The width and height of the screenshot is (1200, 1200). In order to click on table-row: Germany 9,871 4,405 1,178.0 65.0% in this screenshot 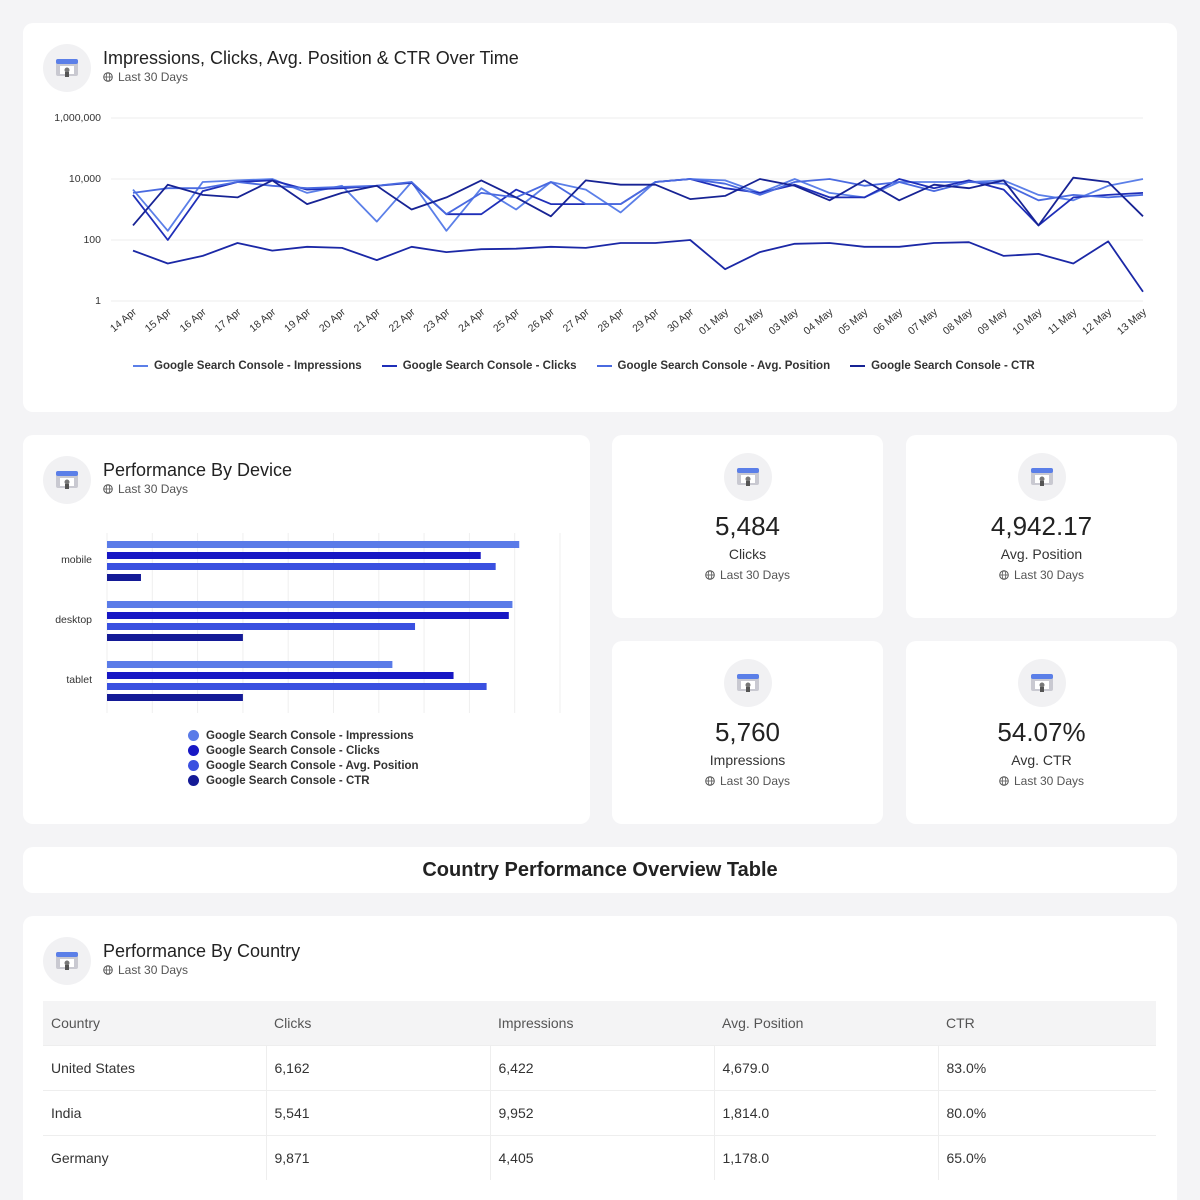, I will do `click(599, 1157)`.